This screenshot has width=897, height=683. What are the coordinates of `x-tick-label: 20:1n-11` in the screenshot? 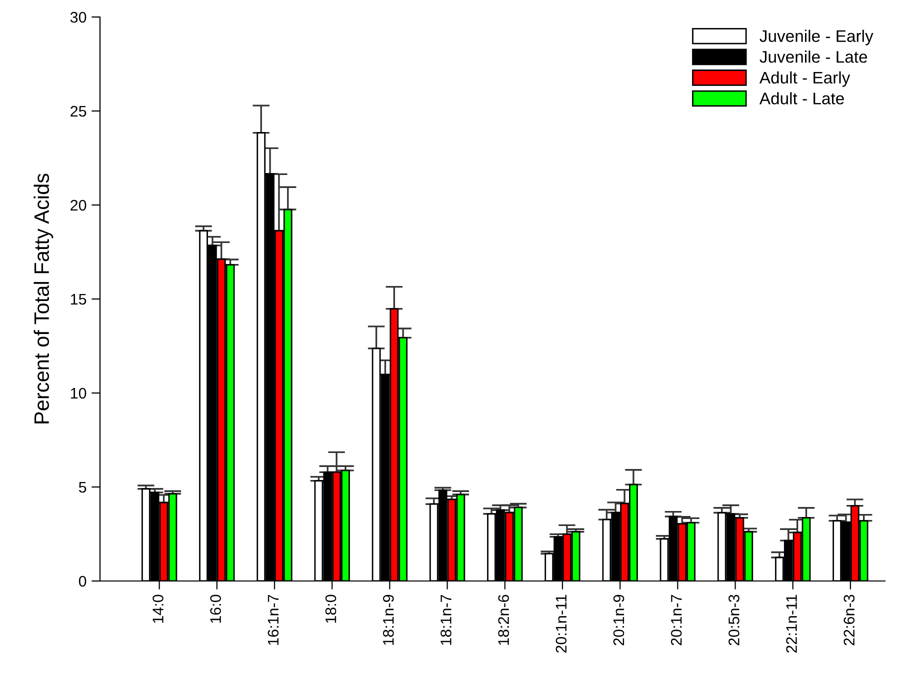 It's located at (561, 623).